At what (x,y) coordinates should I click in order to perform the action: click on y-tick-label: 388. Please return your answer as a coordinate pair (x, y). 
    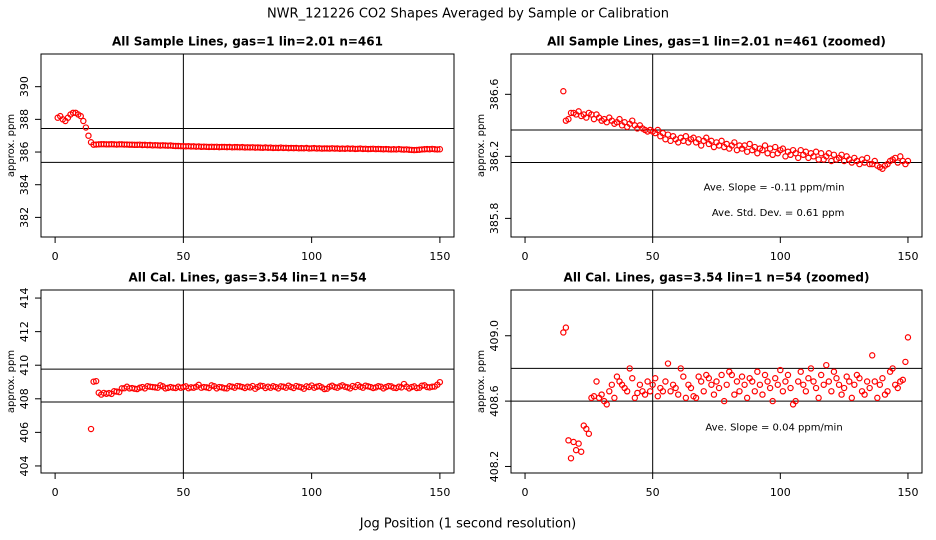
    Looking at the image, I should click on (24, 119).